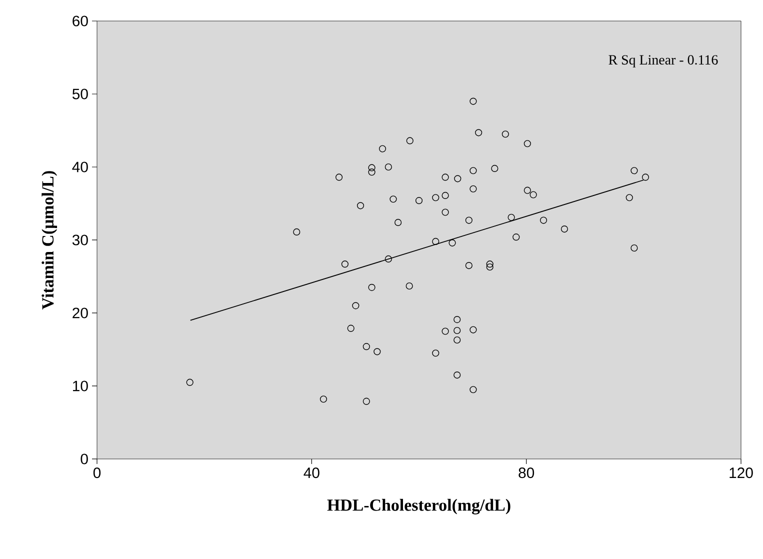 The image size is (763, 559). What do you see at coordinates (50, 240) in the screenshot?
I see `y-axis-title: Vitamin C(μmol/L)` at bounding box center [50, 240].